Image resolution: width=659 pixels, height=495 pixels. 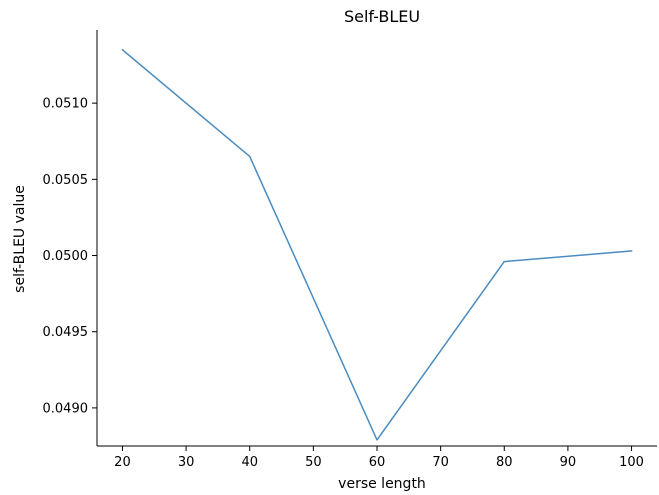 What do you see at coordinates (66, 180) in the screenshot?
I see `y-tick-label: 0.0505` at bounding box center [66, 180].